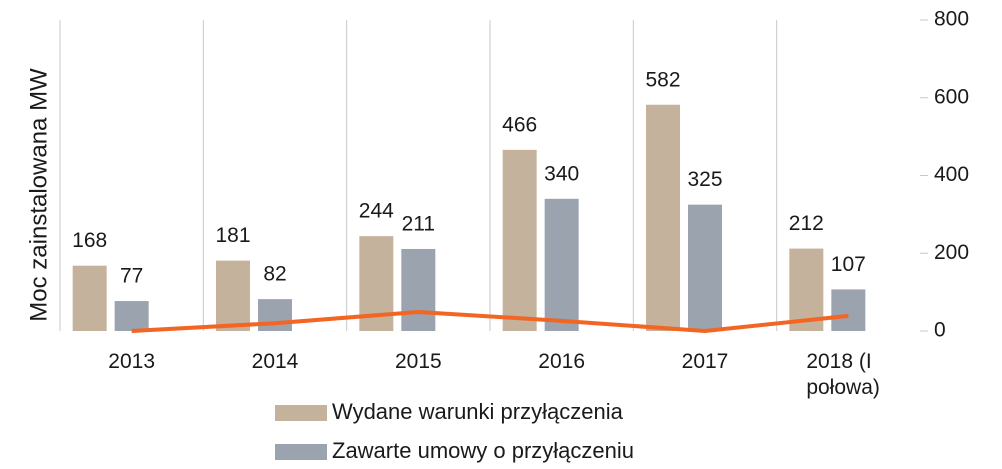 The height and width of the screenshot is (469, 1002). I want to click on data-label: 181, so click(232, 235).